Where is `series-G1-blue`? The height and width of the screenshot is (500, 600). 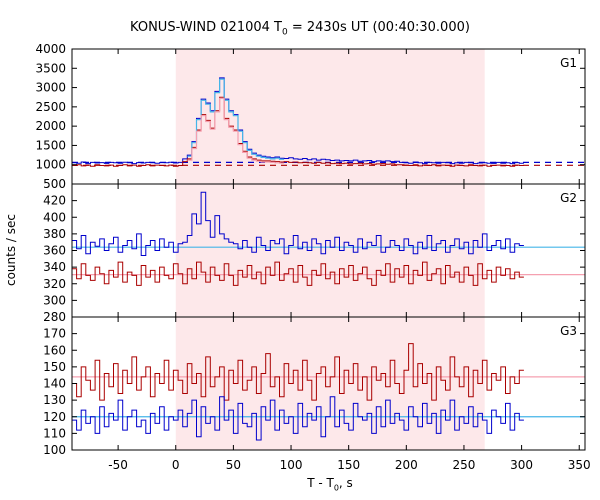
series-G1-blue is located at coordinates (298, 121).